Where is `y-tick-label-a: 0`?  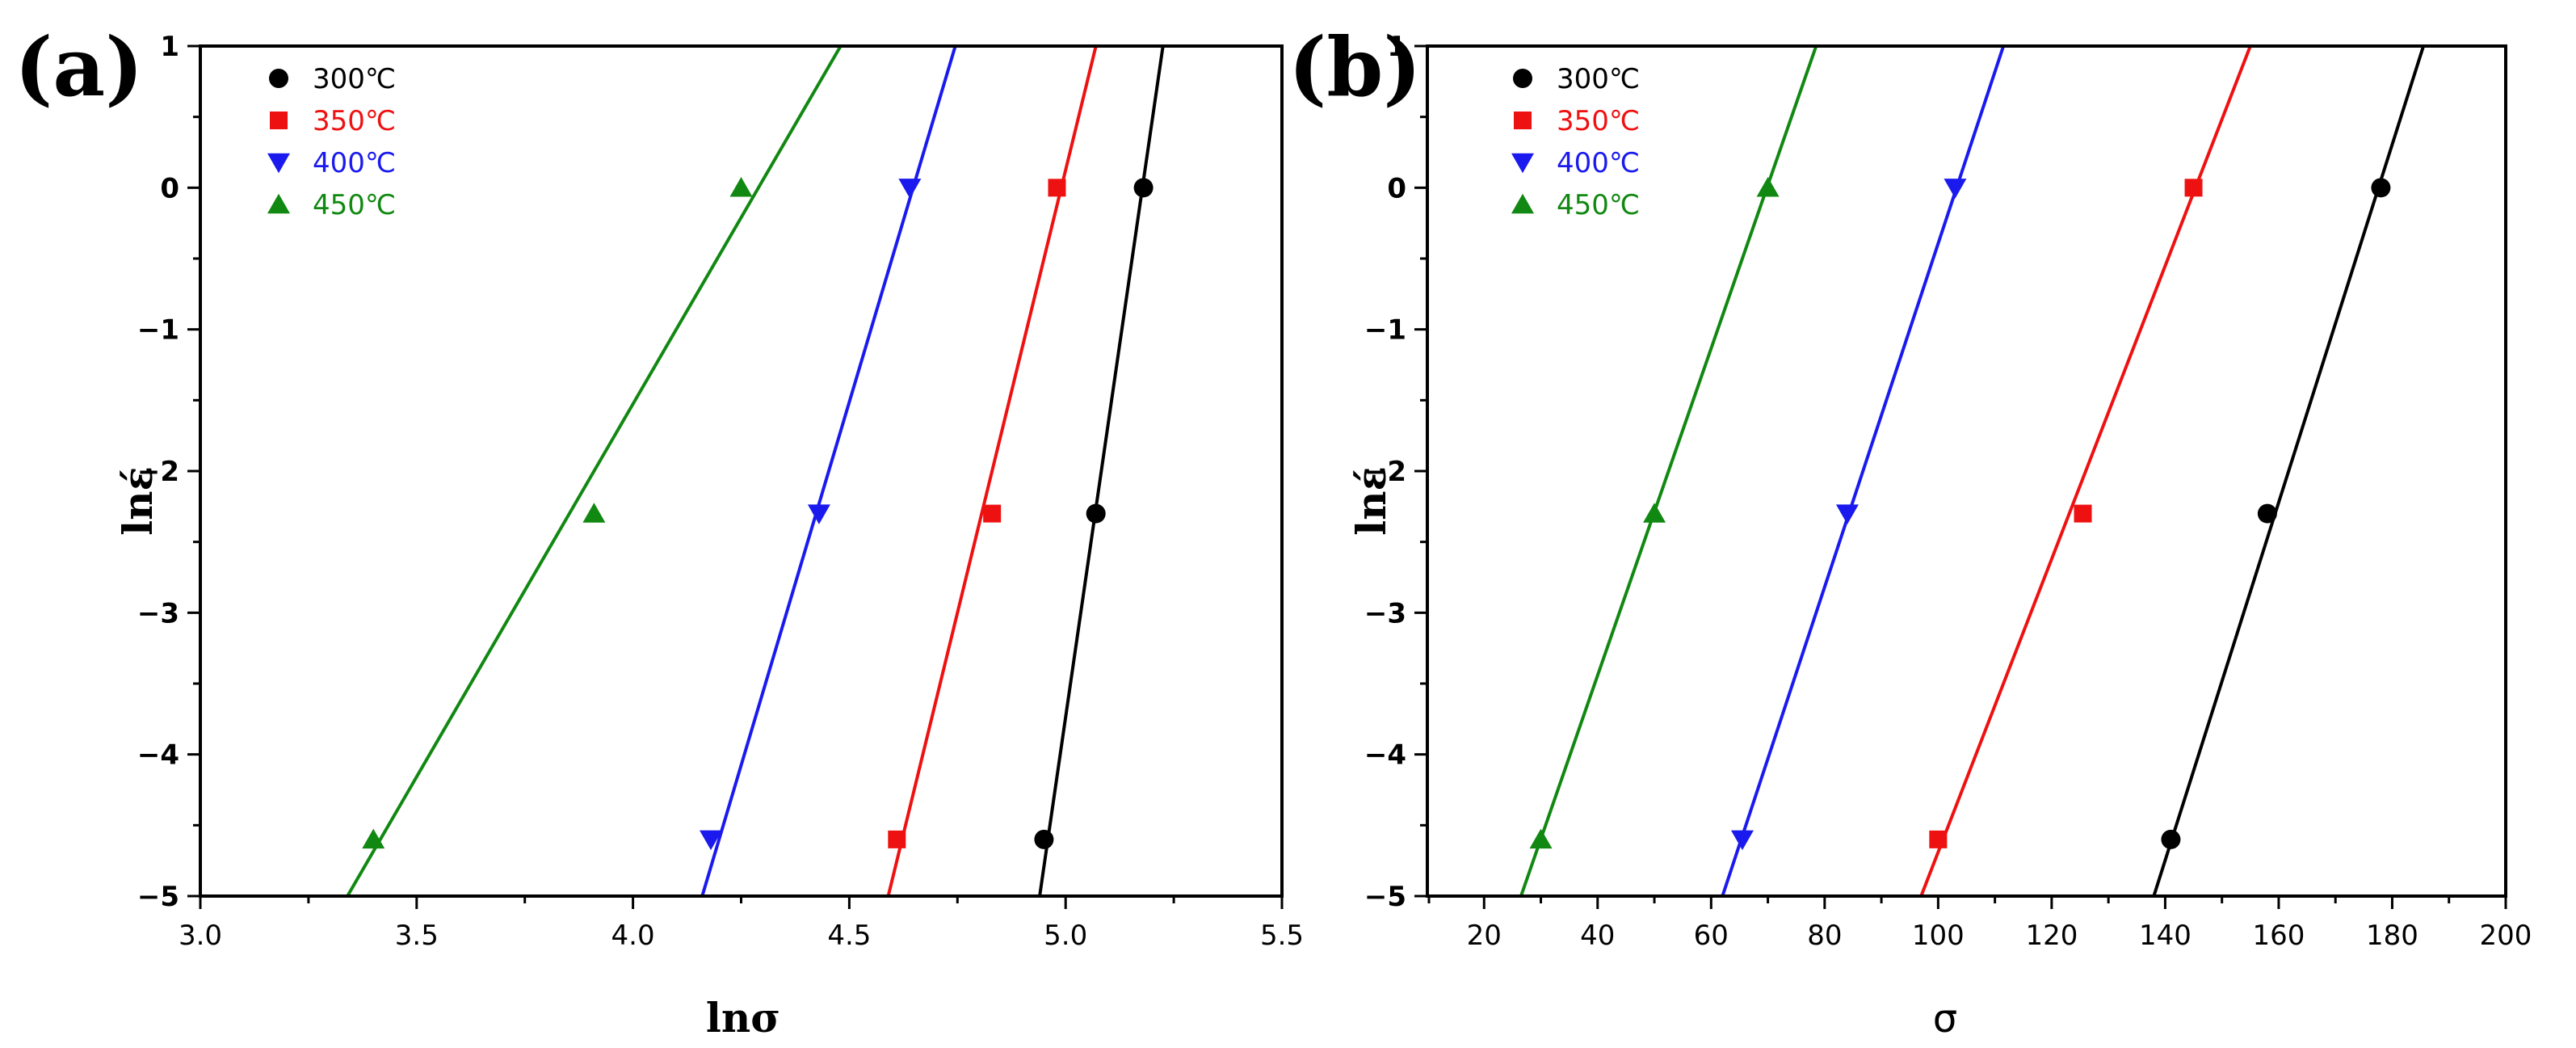 y-tick-label-a: 0 is located at coordinates (170, 188).